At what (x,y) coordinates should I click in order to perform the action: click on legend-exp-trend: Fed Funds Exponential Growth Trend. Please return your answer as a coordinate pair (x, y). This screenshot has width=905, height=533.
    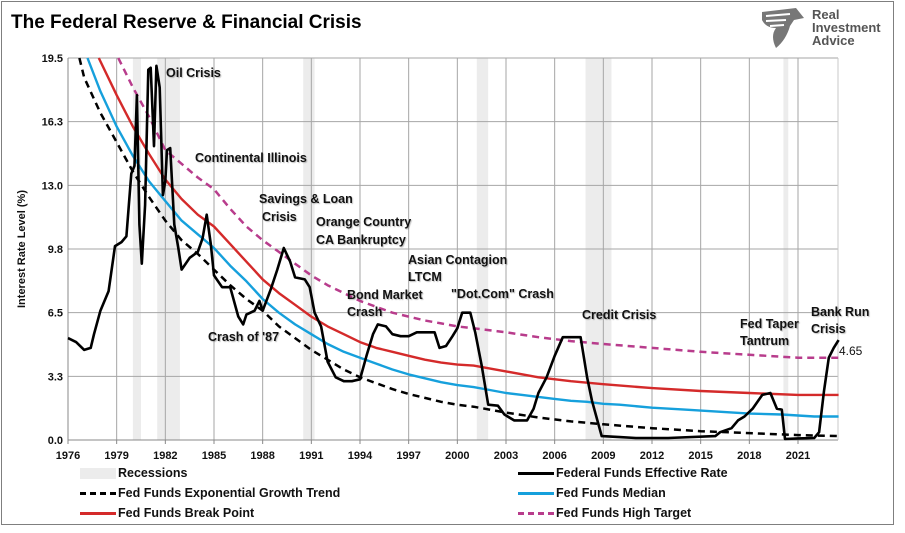
    Looking at the image, I should click on (210, 493).